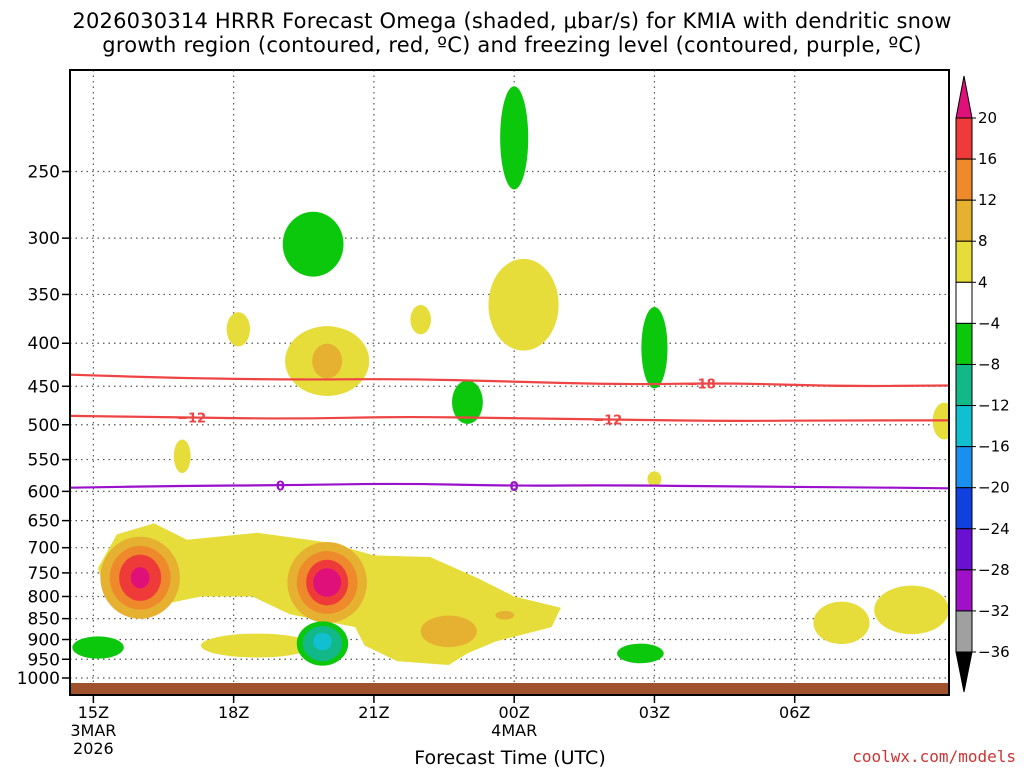 The height and width of the screenshot is (768, 1024). What do you see at coordinates (964, 97) in the screenshot?
I see `colorbar-top-arrow` at bounding box center [964, 97].